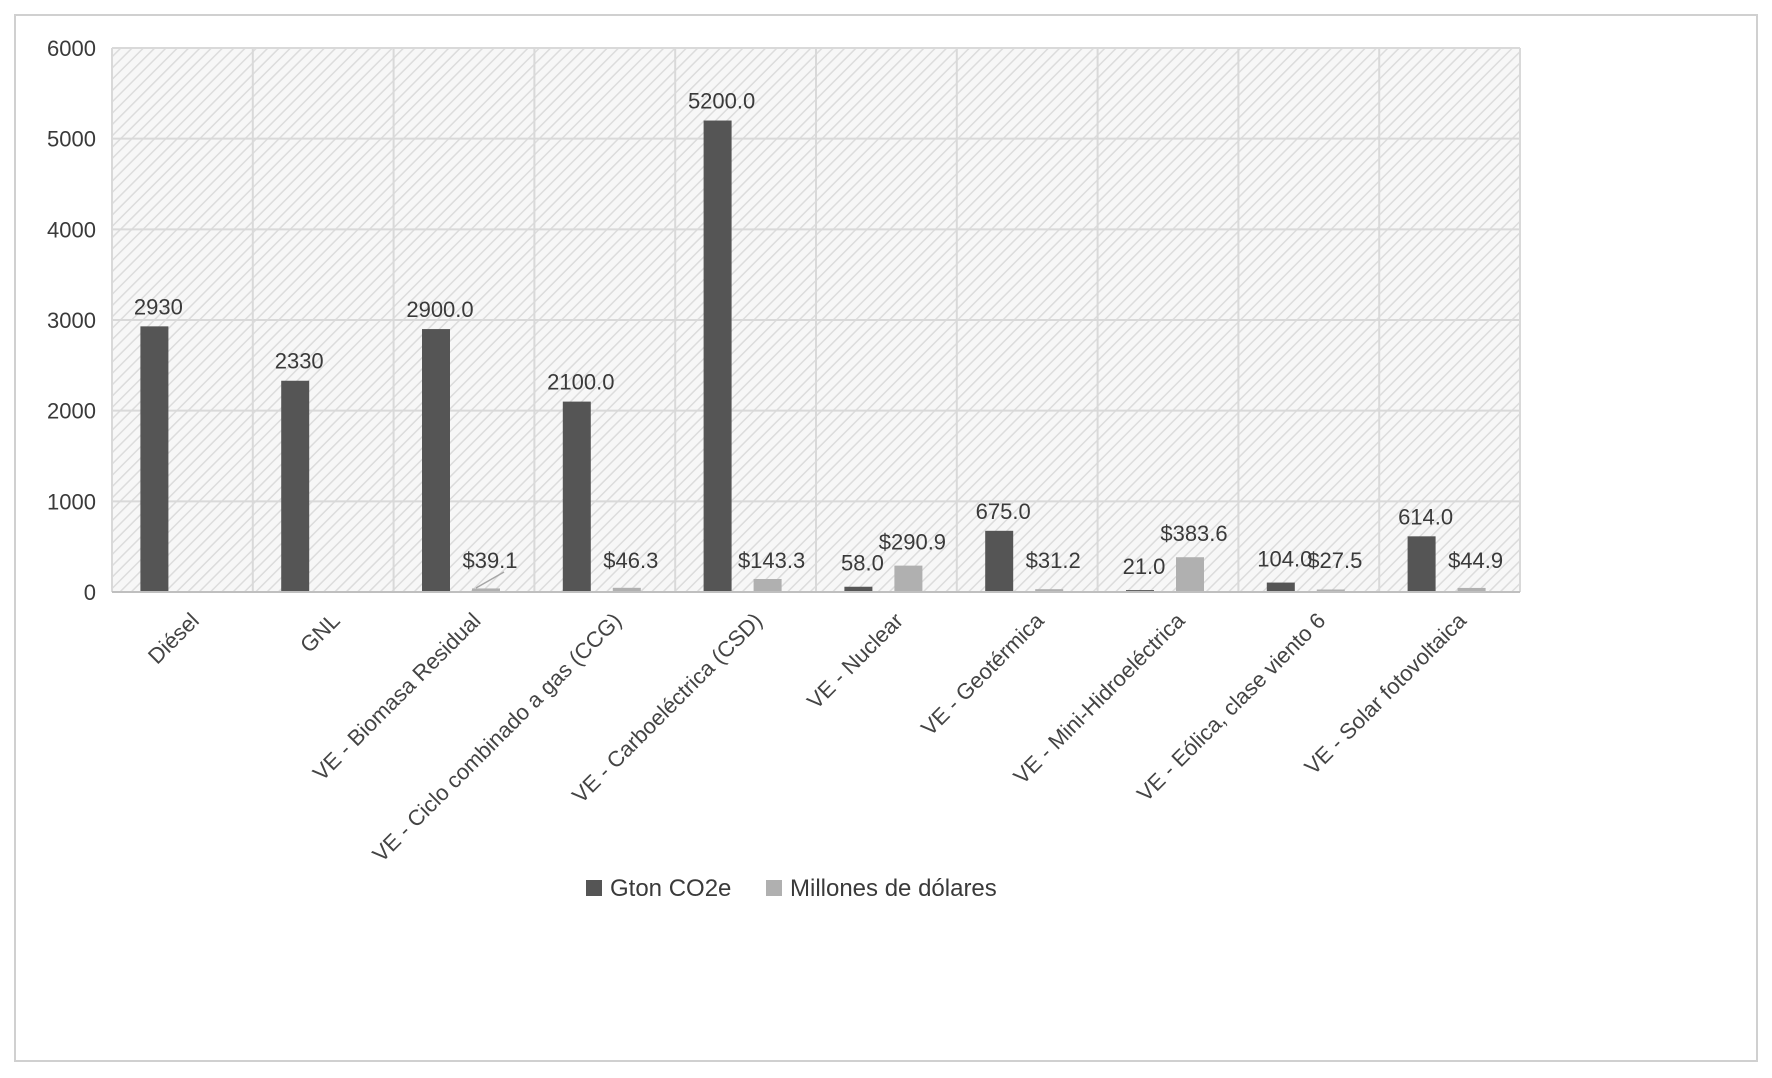 Image resolution: width=1772 pixels, height=1078 pixels. Describe the element at coordinates (1003, 511) in the screenshot. I see `data-label-gton-co2e: 675.0` at that location.